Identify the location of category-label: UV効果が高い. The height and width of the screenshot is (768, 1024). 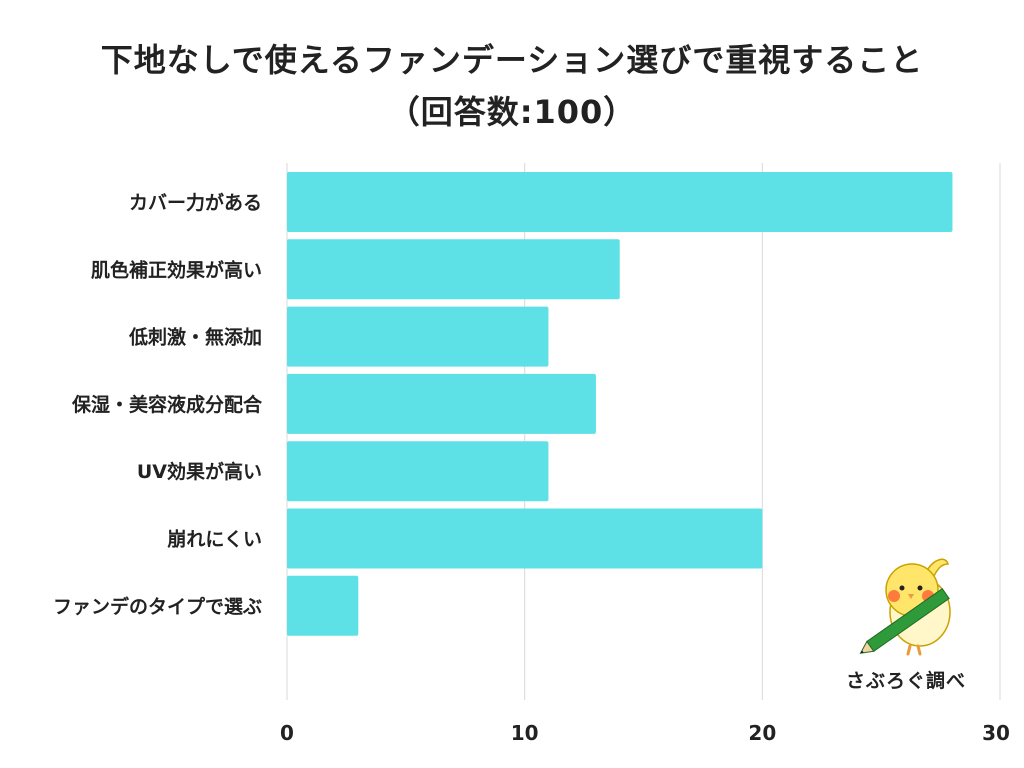
(199, 471).